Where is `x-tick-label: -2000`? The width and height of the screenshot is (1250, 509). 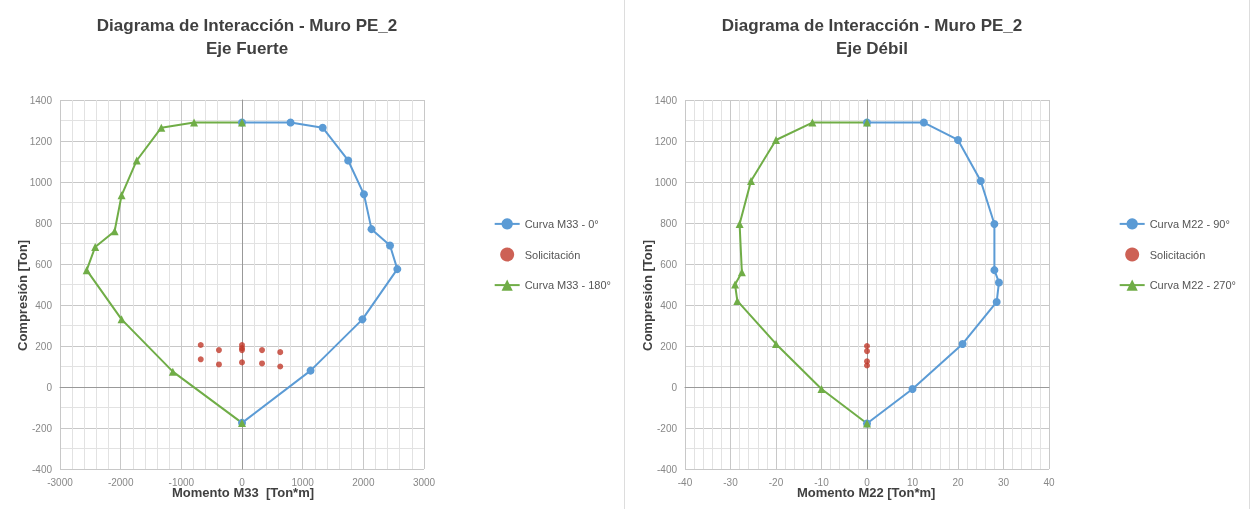
x-tick-label: -2000 is located at coordinates (120, 482).